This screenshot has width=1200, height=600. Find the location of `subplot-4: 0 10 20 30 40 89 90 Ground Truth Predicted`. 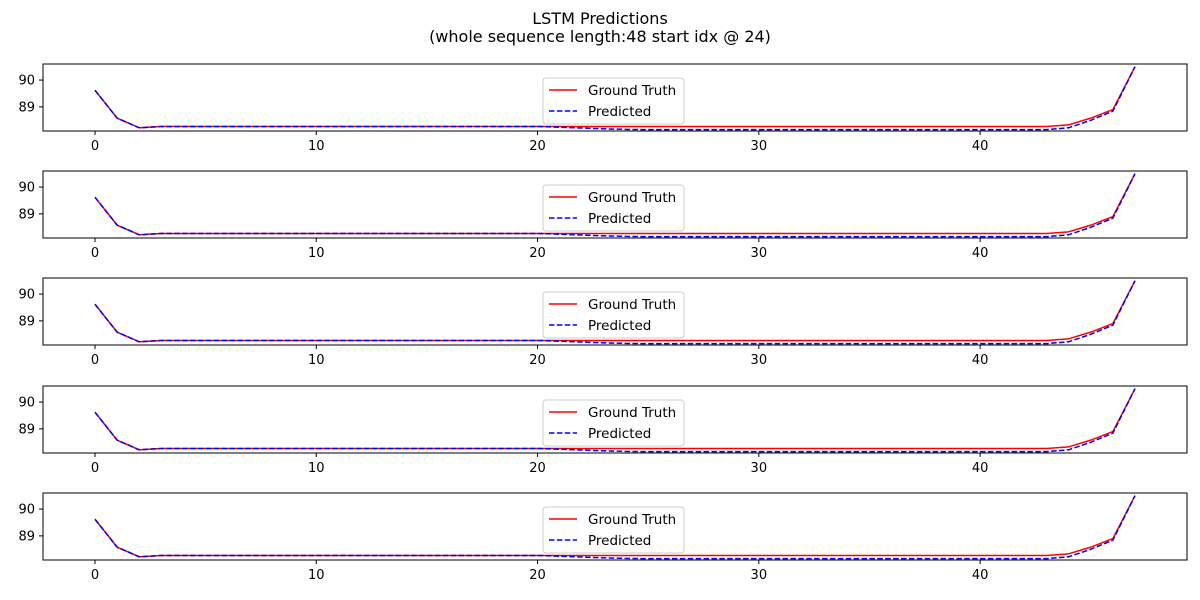

subplot-4: 0 10 20 30 40 89 90 Ground Truth Predicted is located at coordinates (603, 430).